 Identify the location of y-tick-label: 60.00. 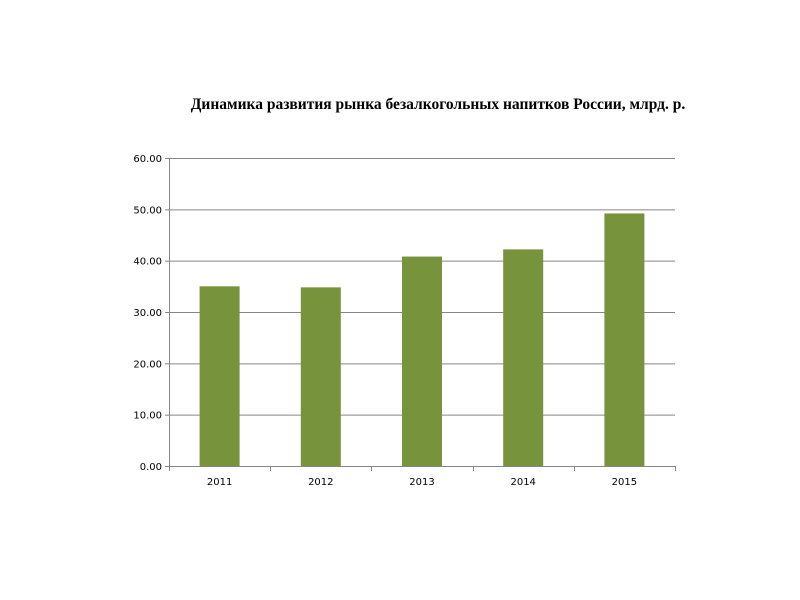
(147, 159).